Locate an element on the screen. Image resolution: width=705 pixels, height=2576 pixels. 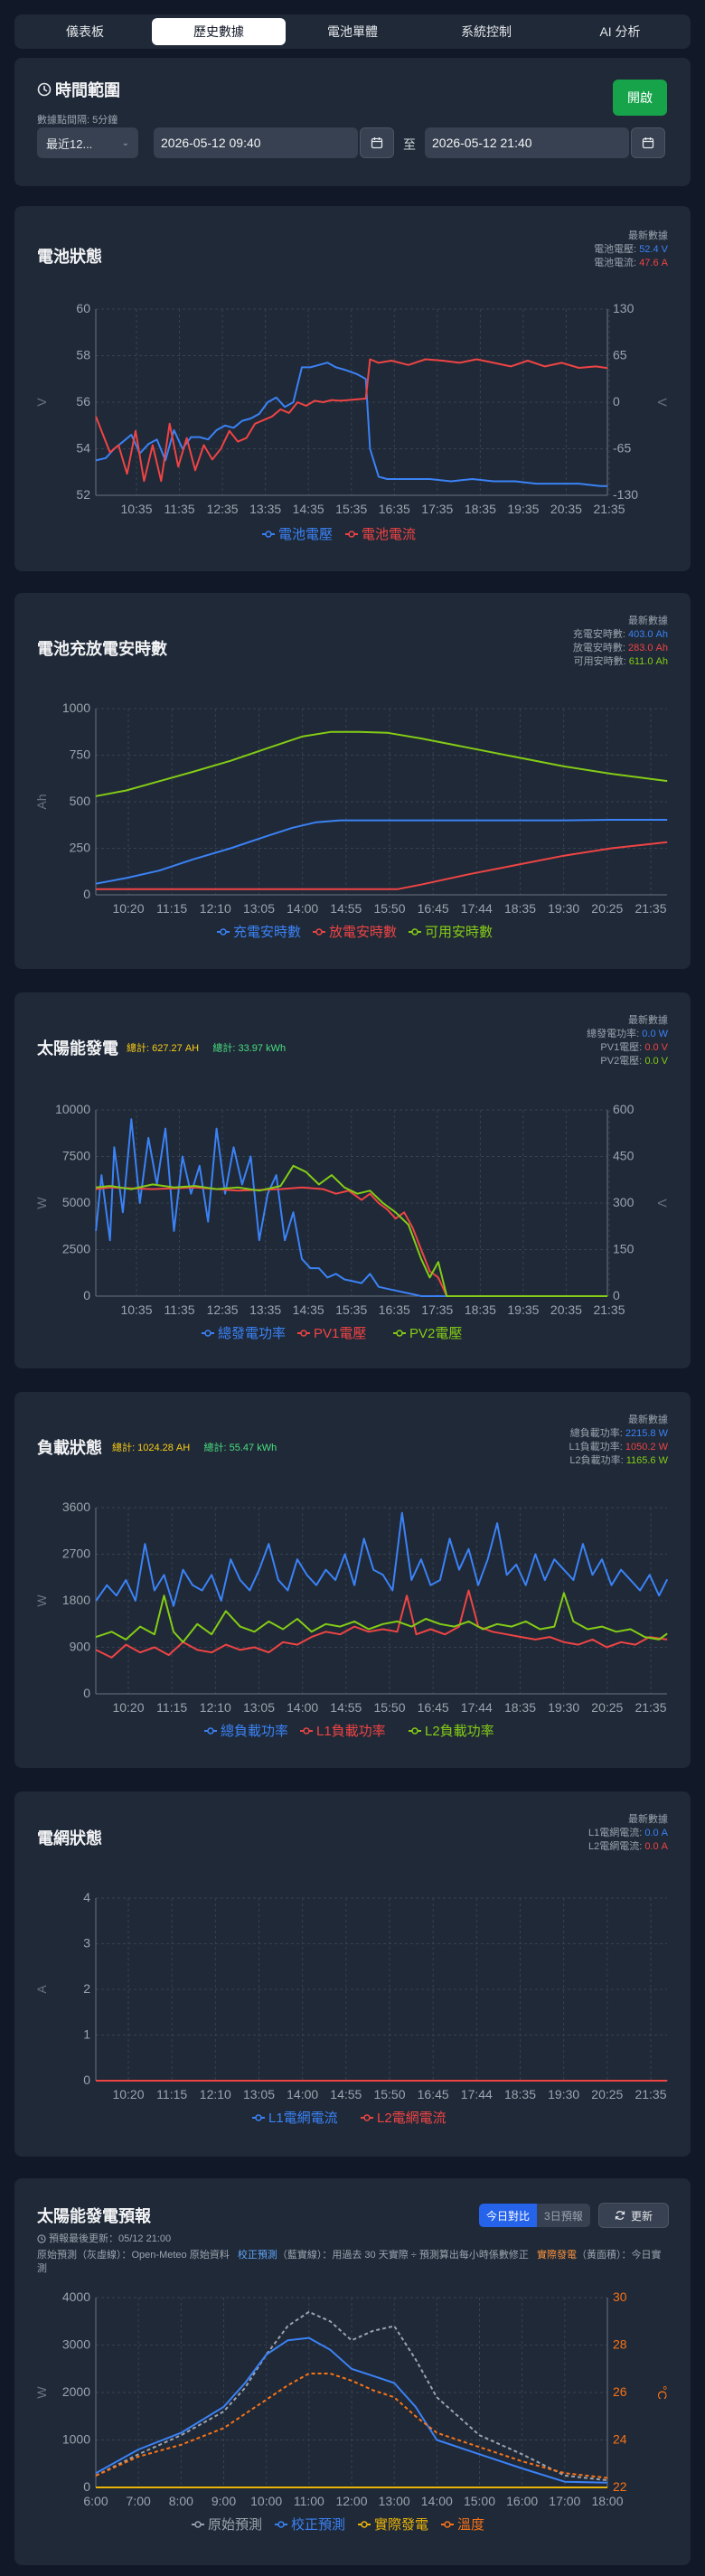
legend-label: 總發電功率 is located at coordinates (252, 1333).